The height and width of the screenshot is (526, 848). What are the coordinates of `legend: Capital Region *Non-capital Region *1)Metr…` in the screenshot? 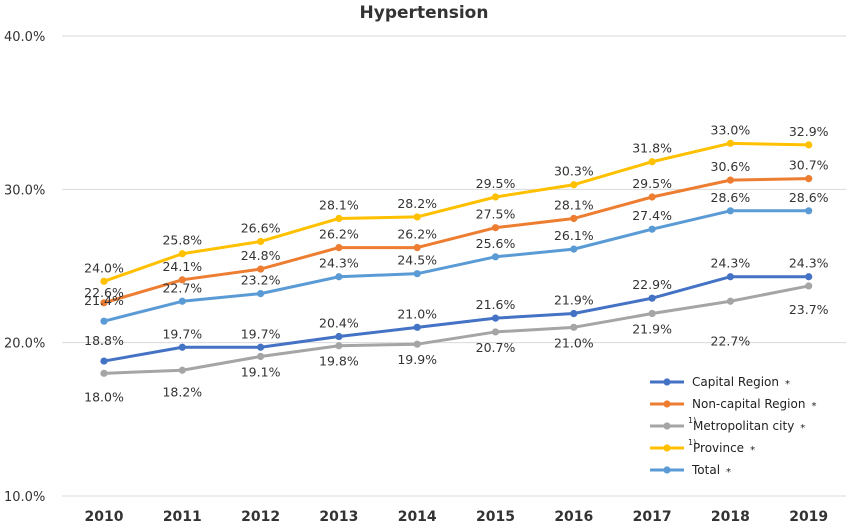 It's located at (733, 426).